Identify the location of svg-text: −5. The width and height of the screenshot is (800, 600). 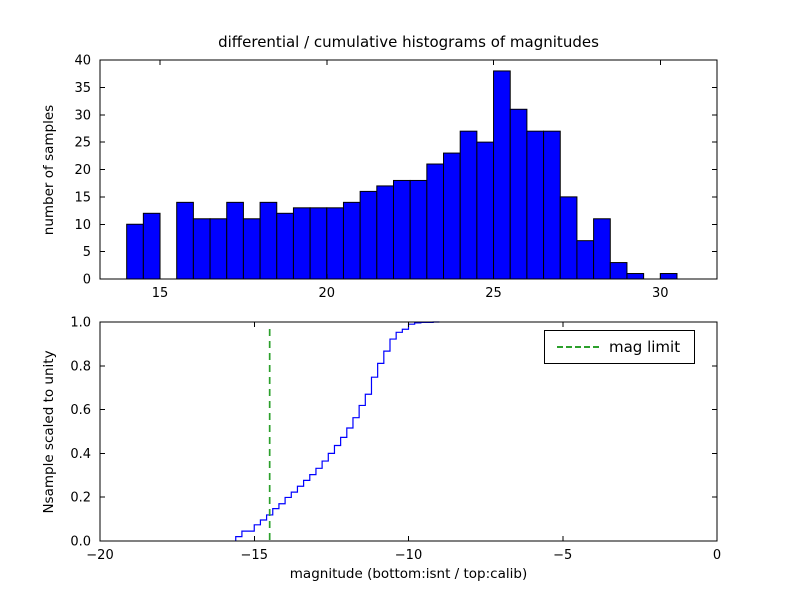
(562, 555).